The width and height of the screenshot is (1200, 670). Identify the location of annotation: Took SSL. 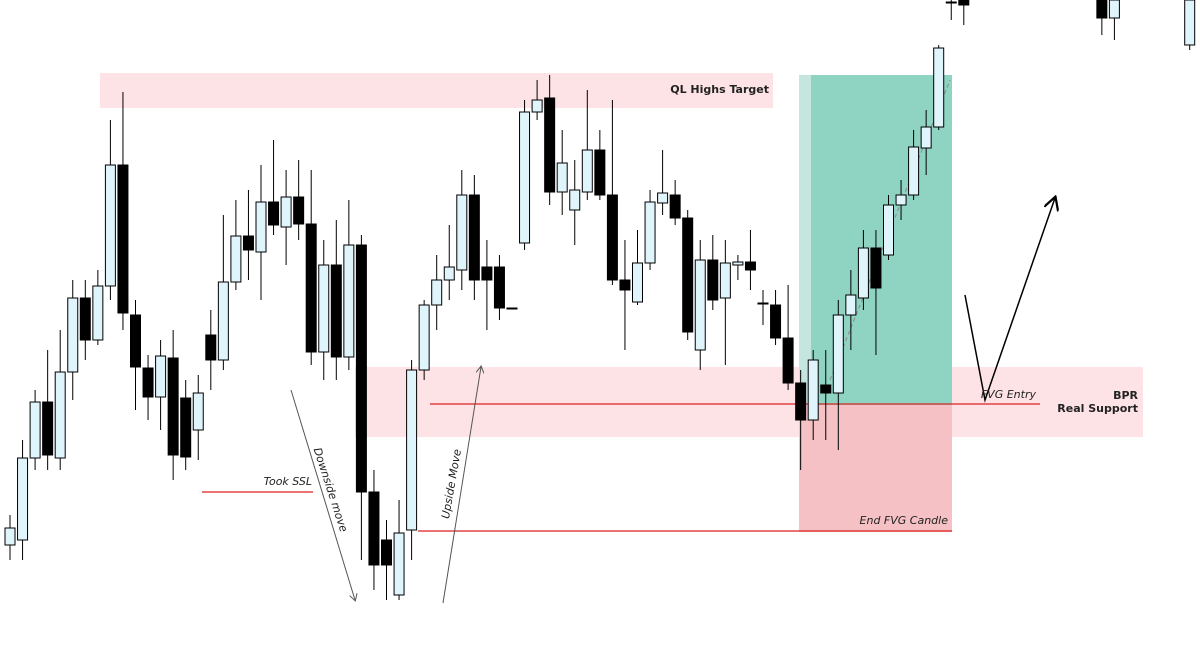
(288, 481).